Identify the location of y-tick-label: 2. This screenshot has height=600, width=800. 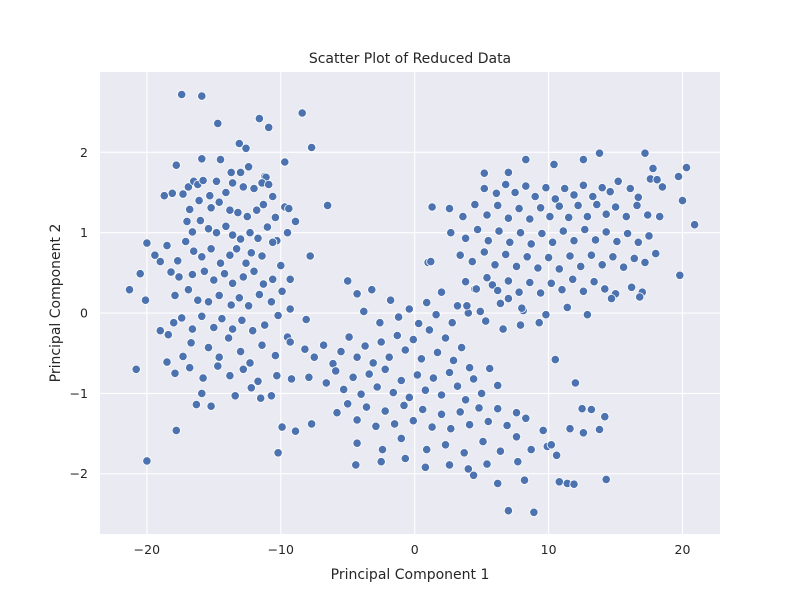
(84, 152).